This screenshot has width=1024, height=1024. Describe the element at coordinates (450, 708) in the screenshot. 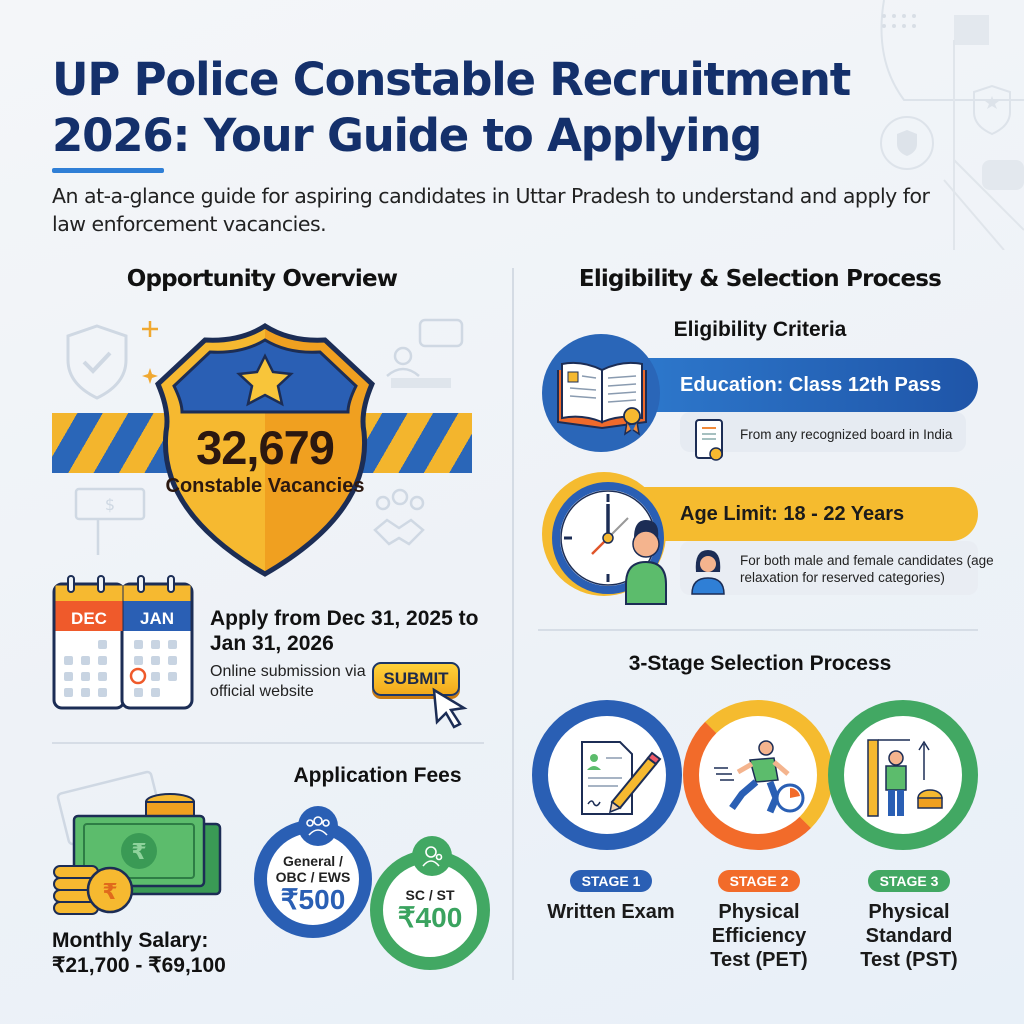

I see `cursor-pointer-icon` at that location.